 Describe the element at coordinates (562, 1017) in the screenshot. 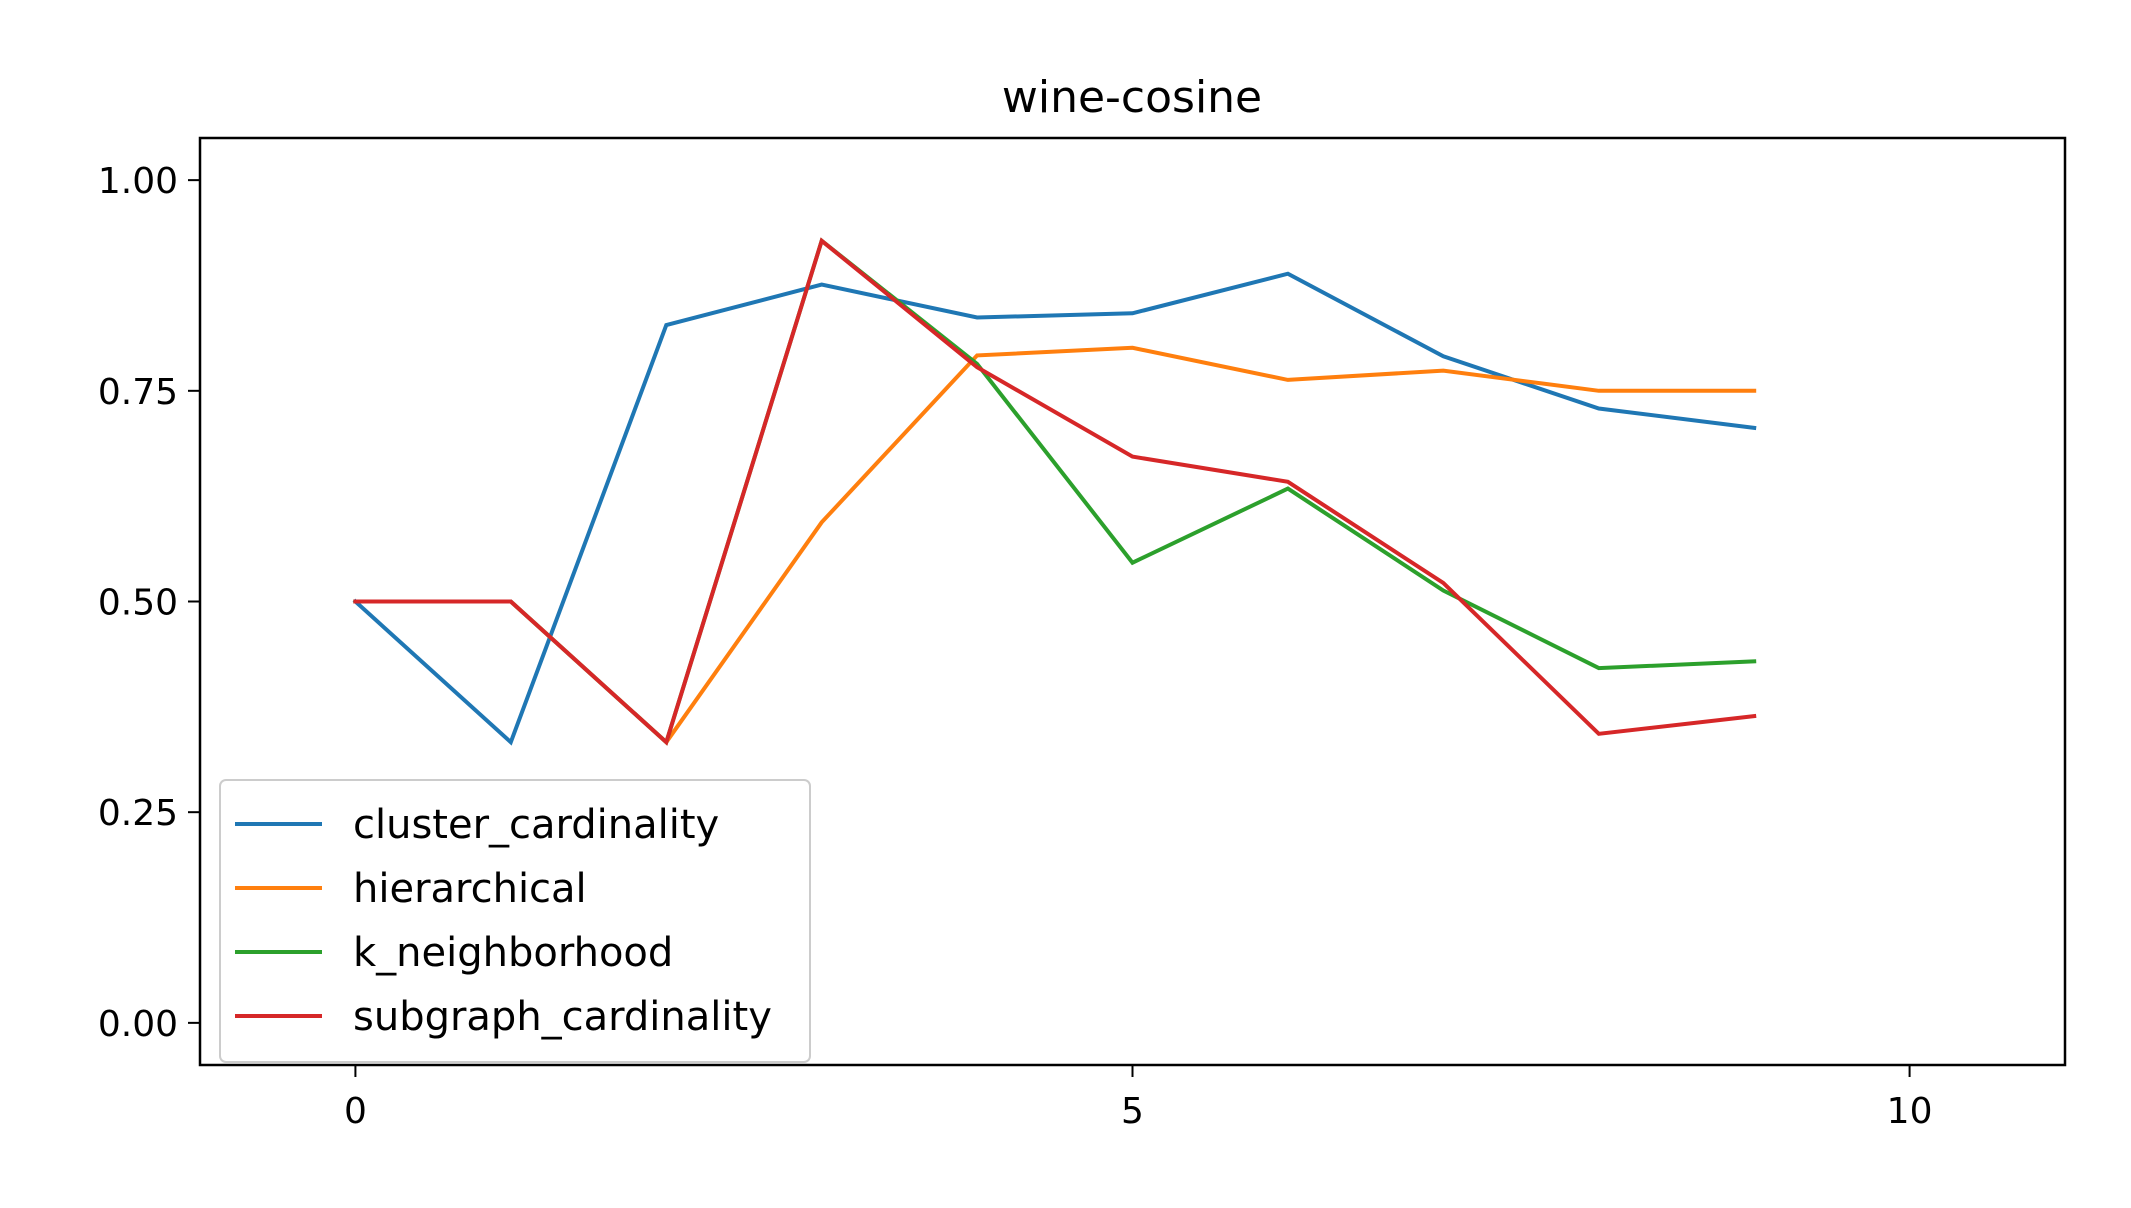

I see `legend-label-3: subgraph_cardinality` at that location.